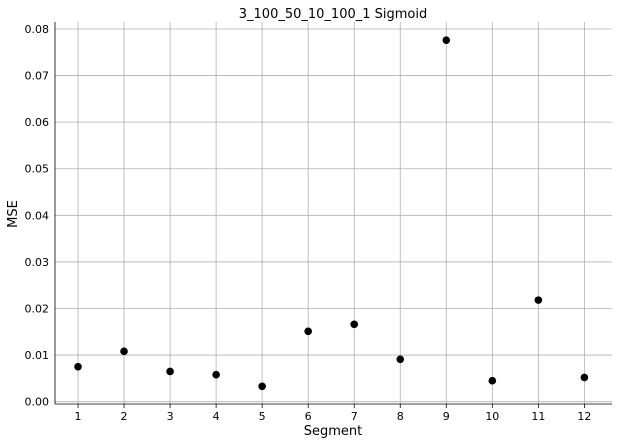  I want to click on x-tick-label: 4, so click(216, 416).